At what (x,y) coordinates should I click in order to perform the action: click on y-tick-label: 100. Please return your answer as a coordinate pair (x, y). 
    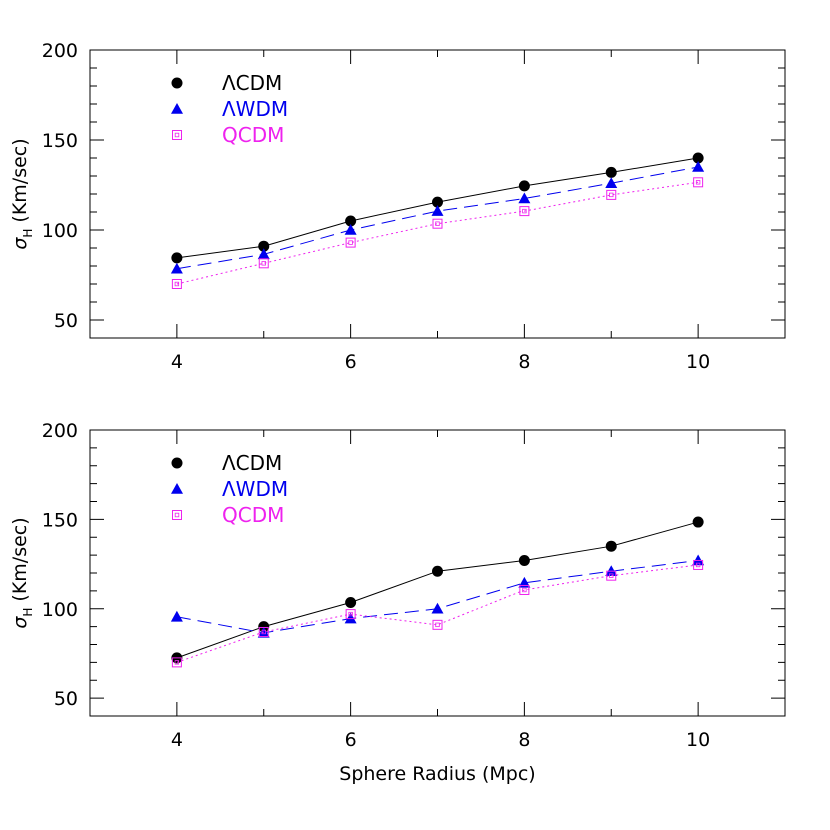
    Looking at the image, I should click on (60, 610).